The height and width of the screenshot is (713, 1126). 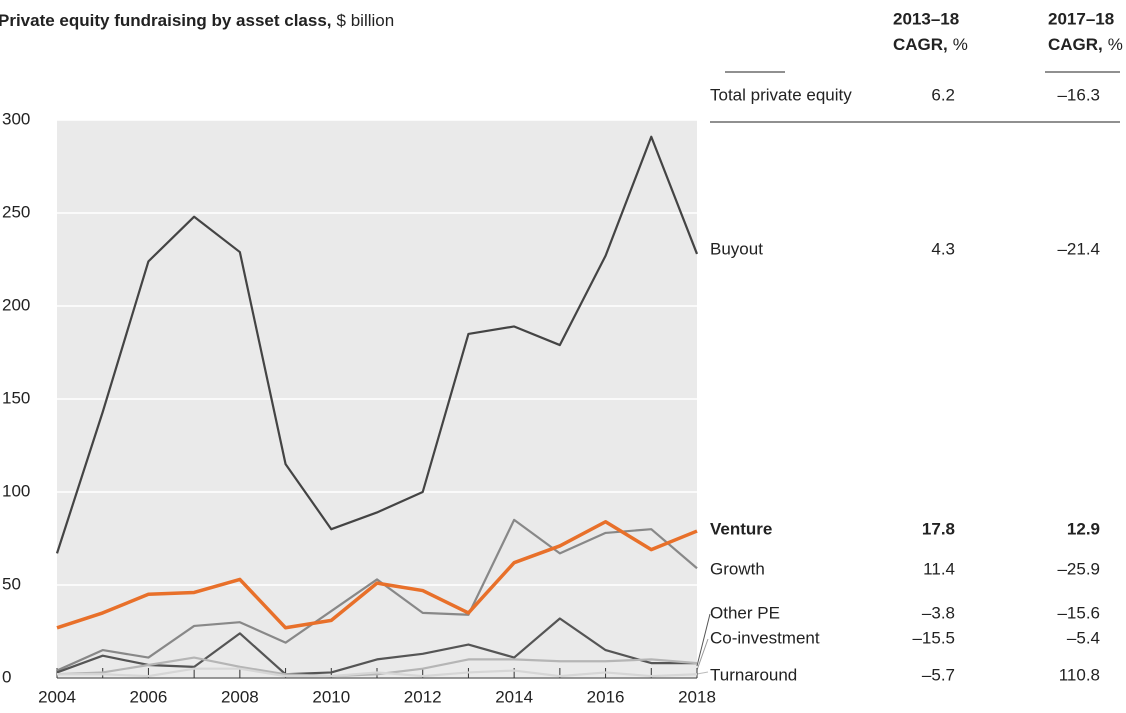 I want to click on row-value: –5.7, so click(x=938, y=674).